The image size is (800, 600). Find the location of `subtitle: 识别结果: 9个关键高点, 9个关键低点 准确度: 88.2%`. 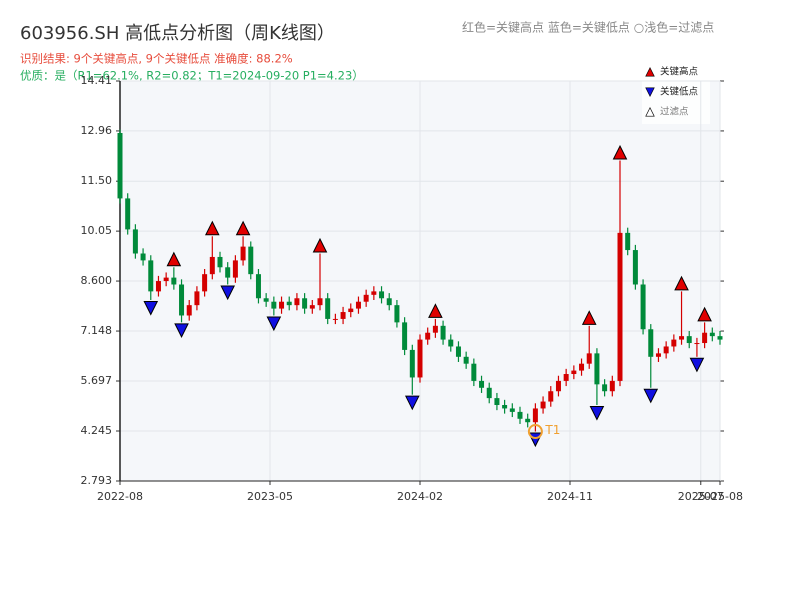

subtitle: 识别结果: 9个关键高点, 9个关键低点 准确度: 88.2% is located at coordinates (156, 59).